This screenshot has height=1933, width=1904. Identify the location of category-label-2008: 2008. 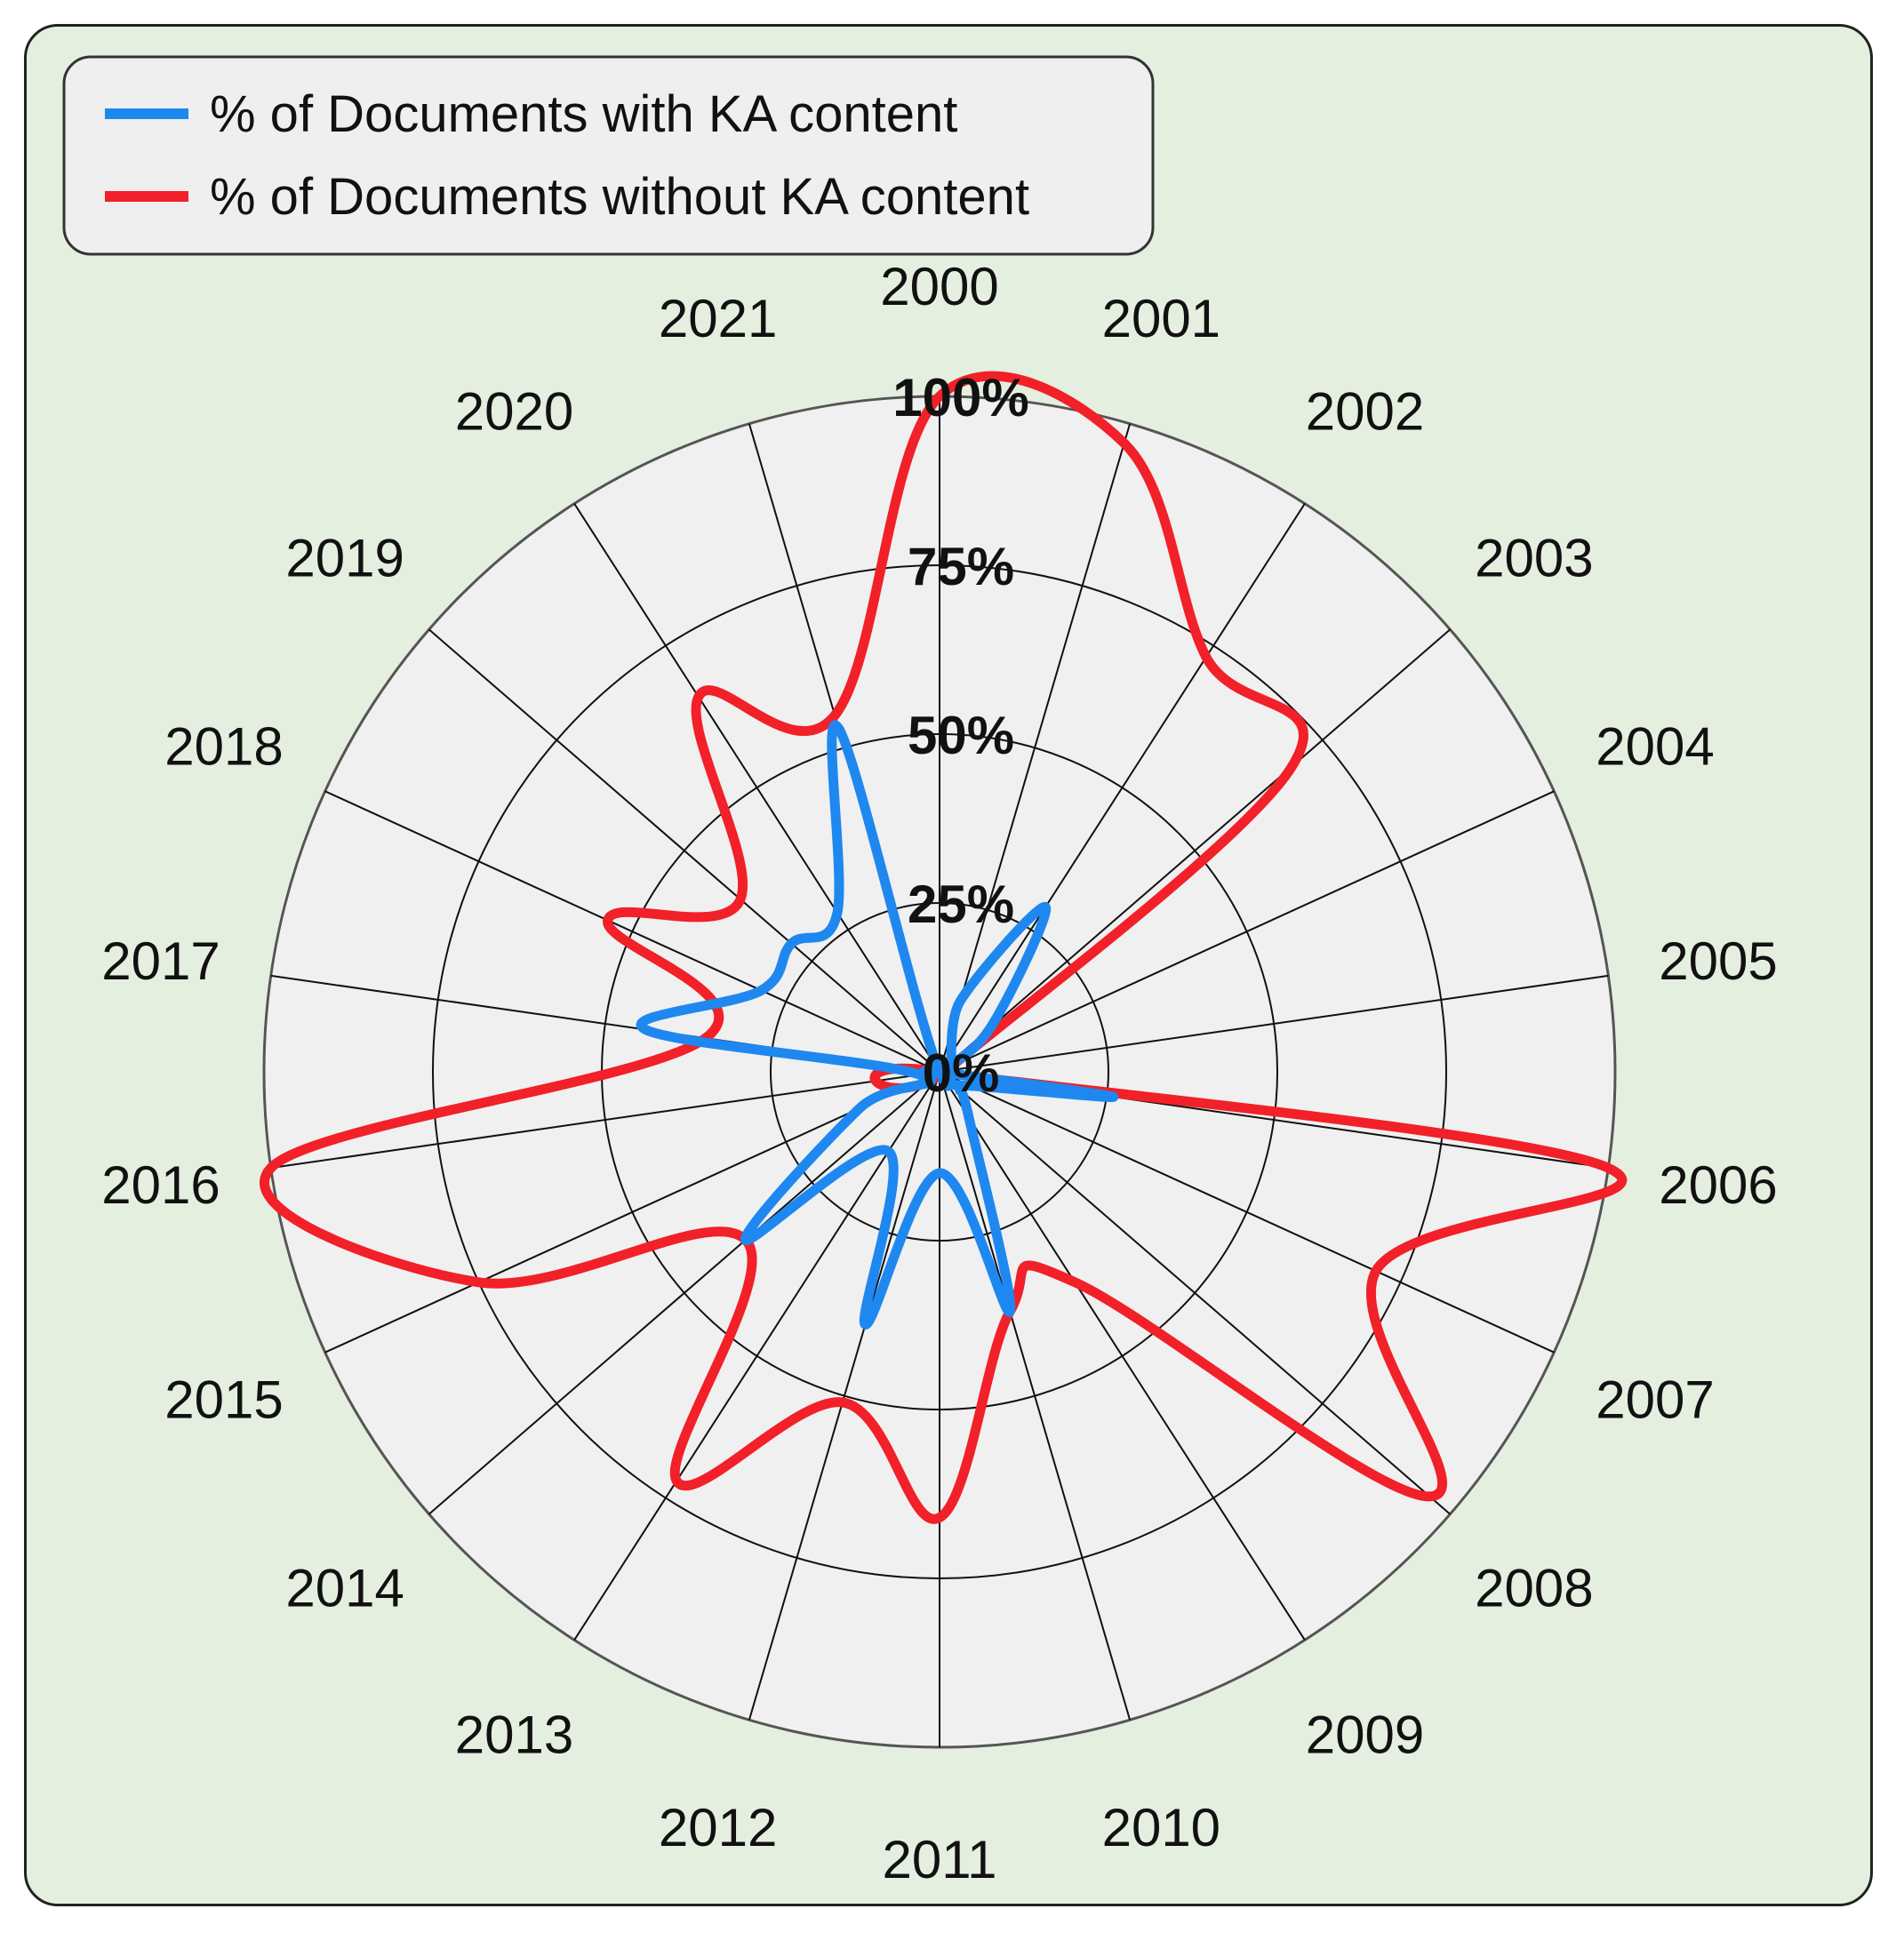
(1534, 1588).